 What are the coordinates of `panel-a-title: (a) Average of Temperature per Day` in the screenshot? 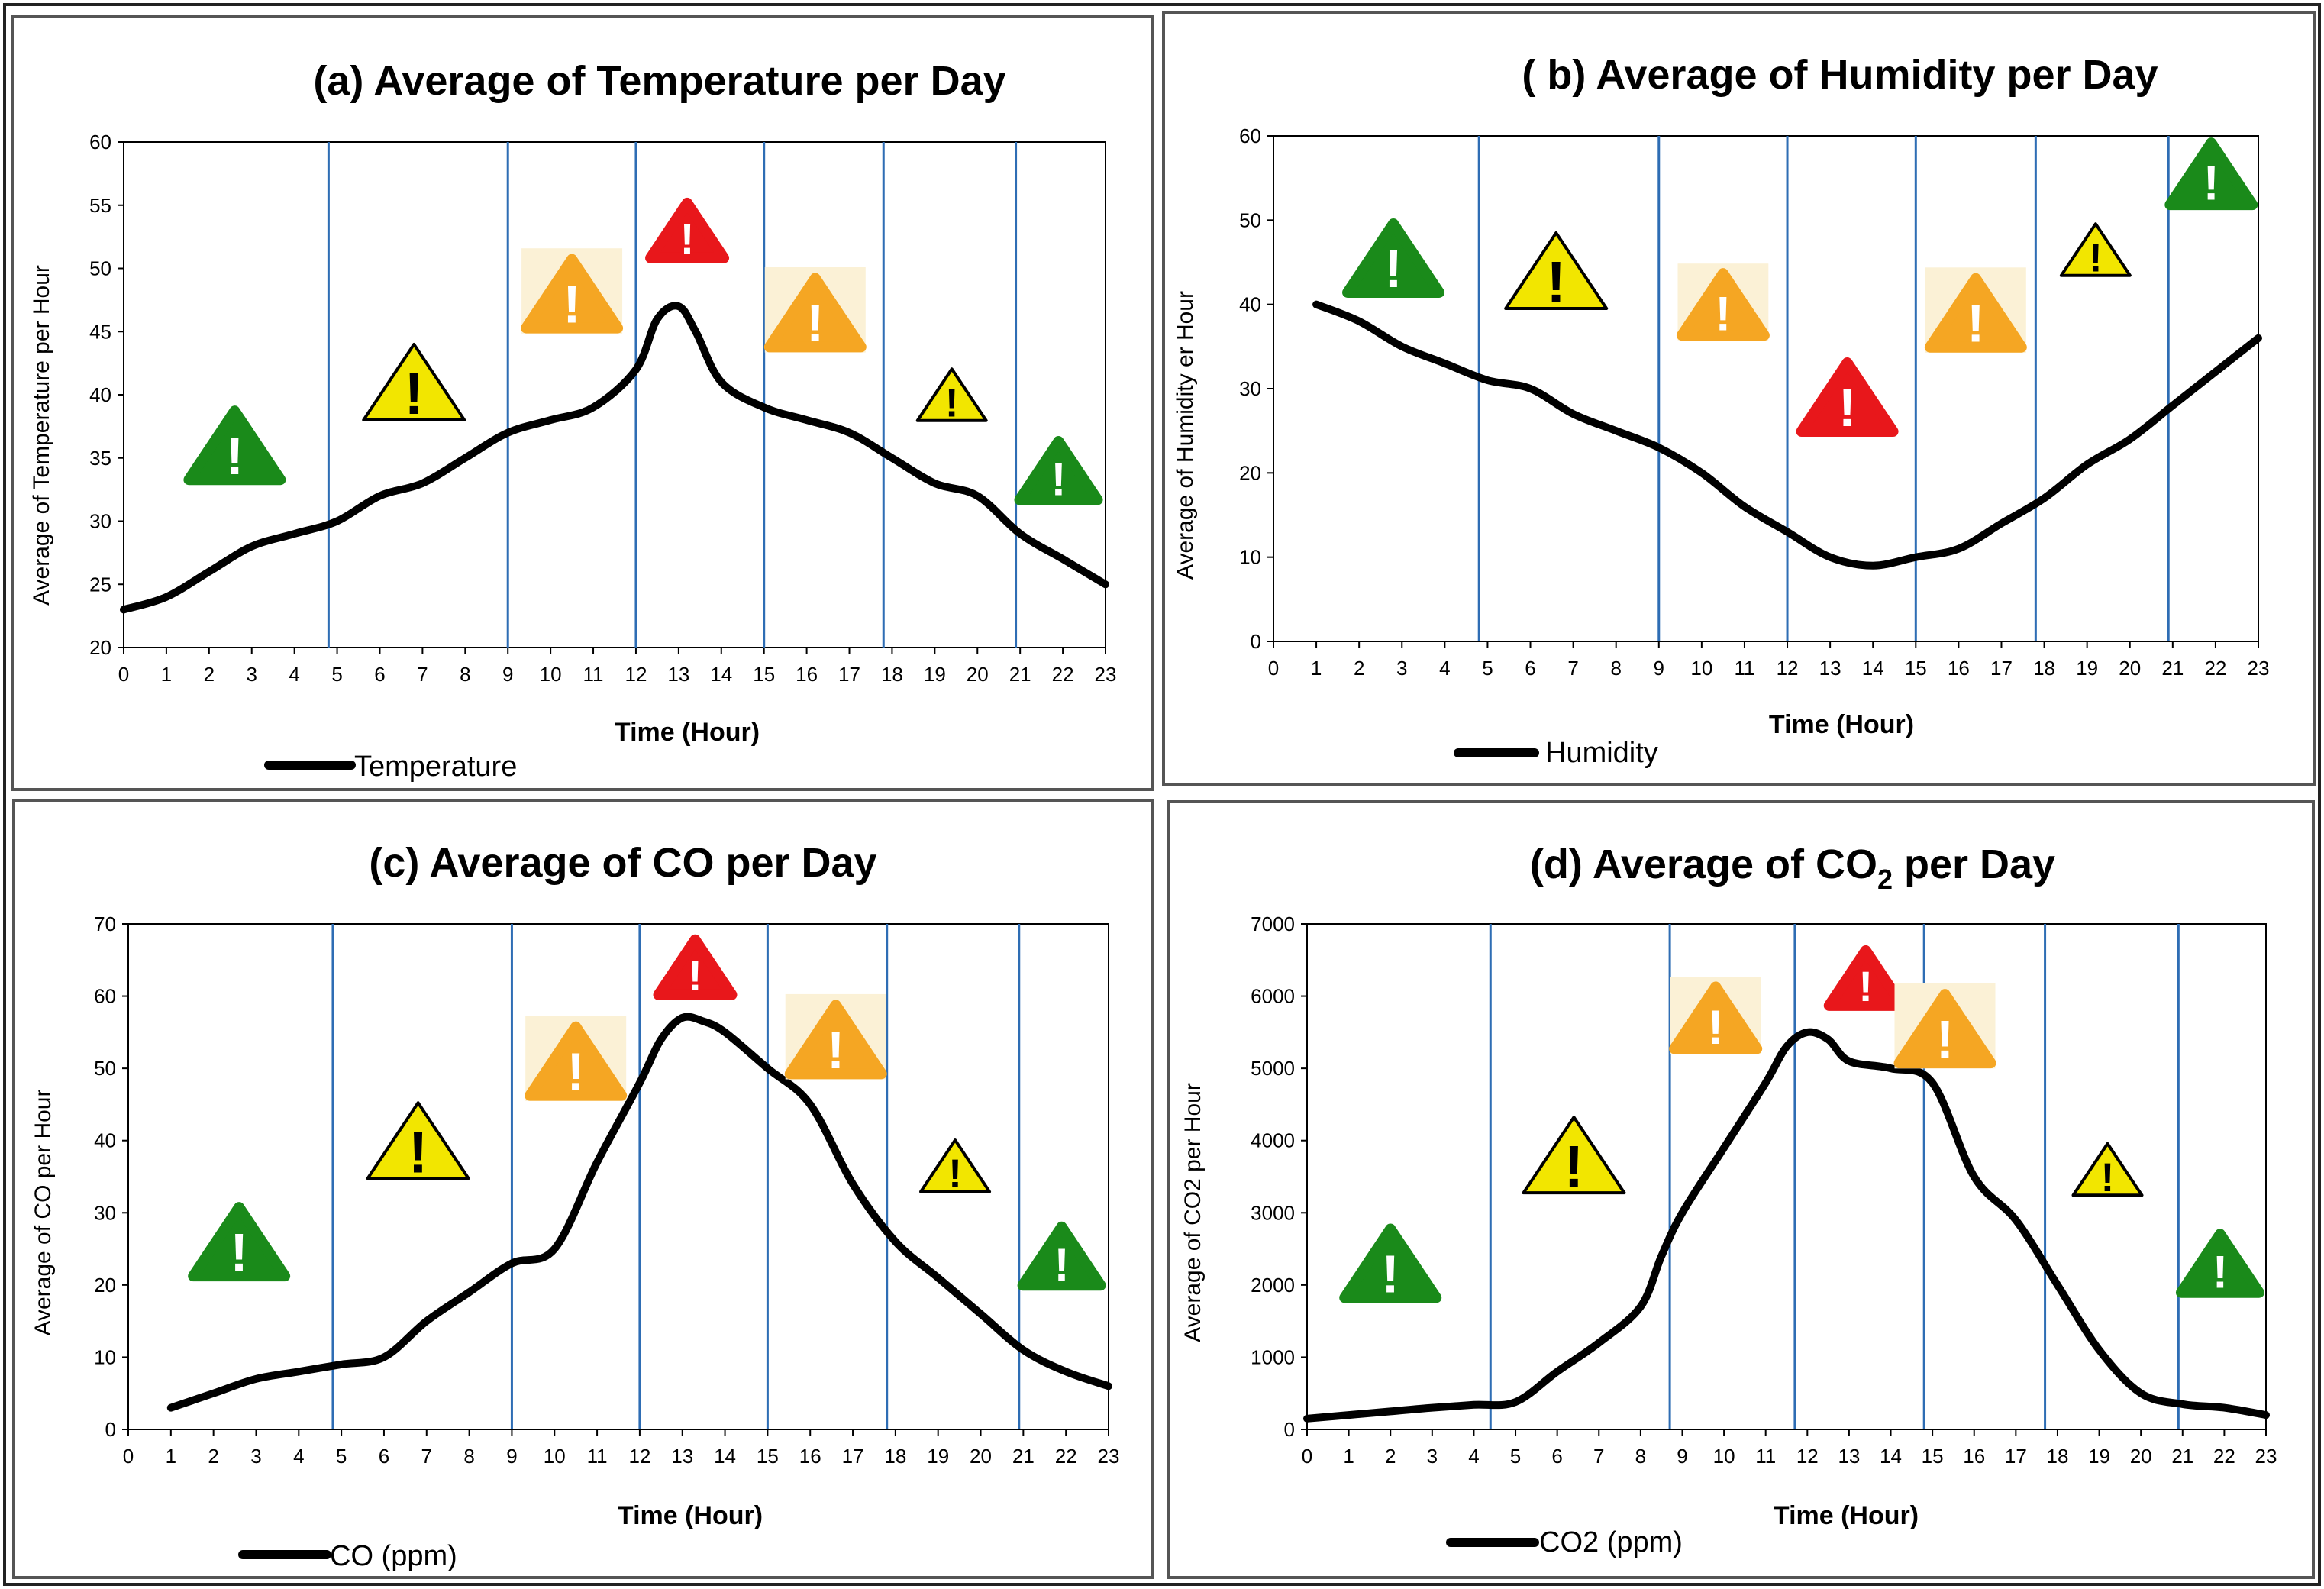 It's located at (659, 81).